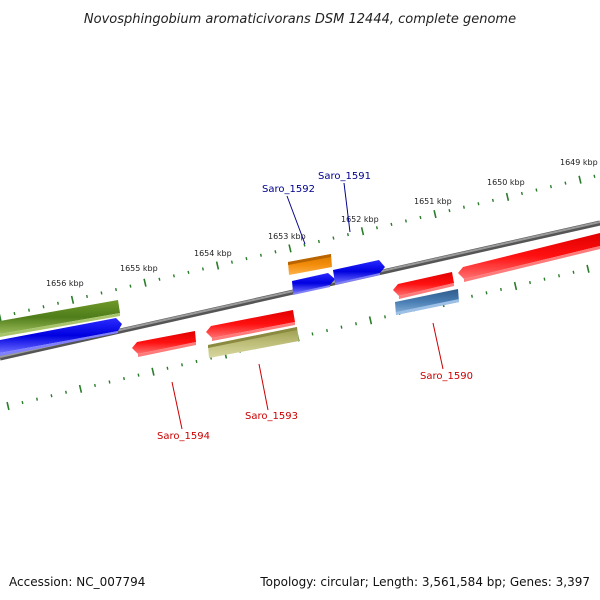 This screenshot has width=600, height=600. Describe the element at coordinates (192, 305) in the screenshot. I see `forward-features` at that location.